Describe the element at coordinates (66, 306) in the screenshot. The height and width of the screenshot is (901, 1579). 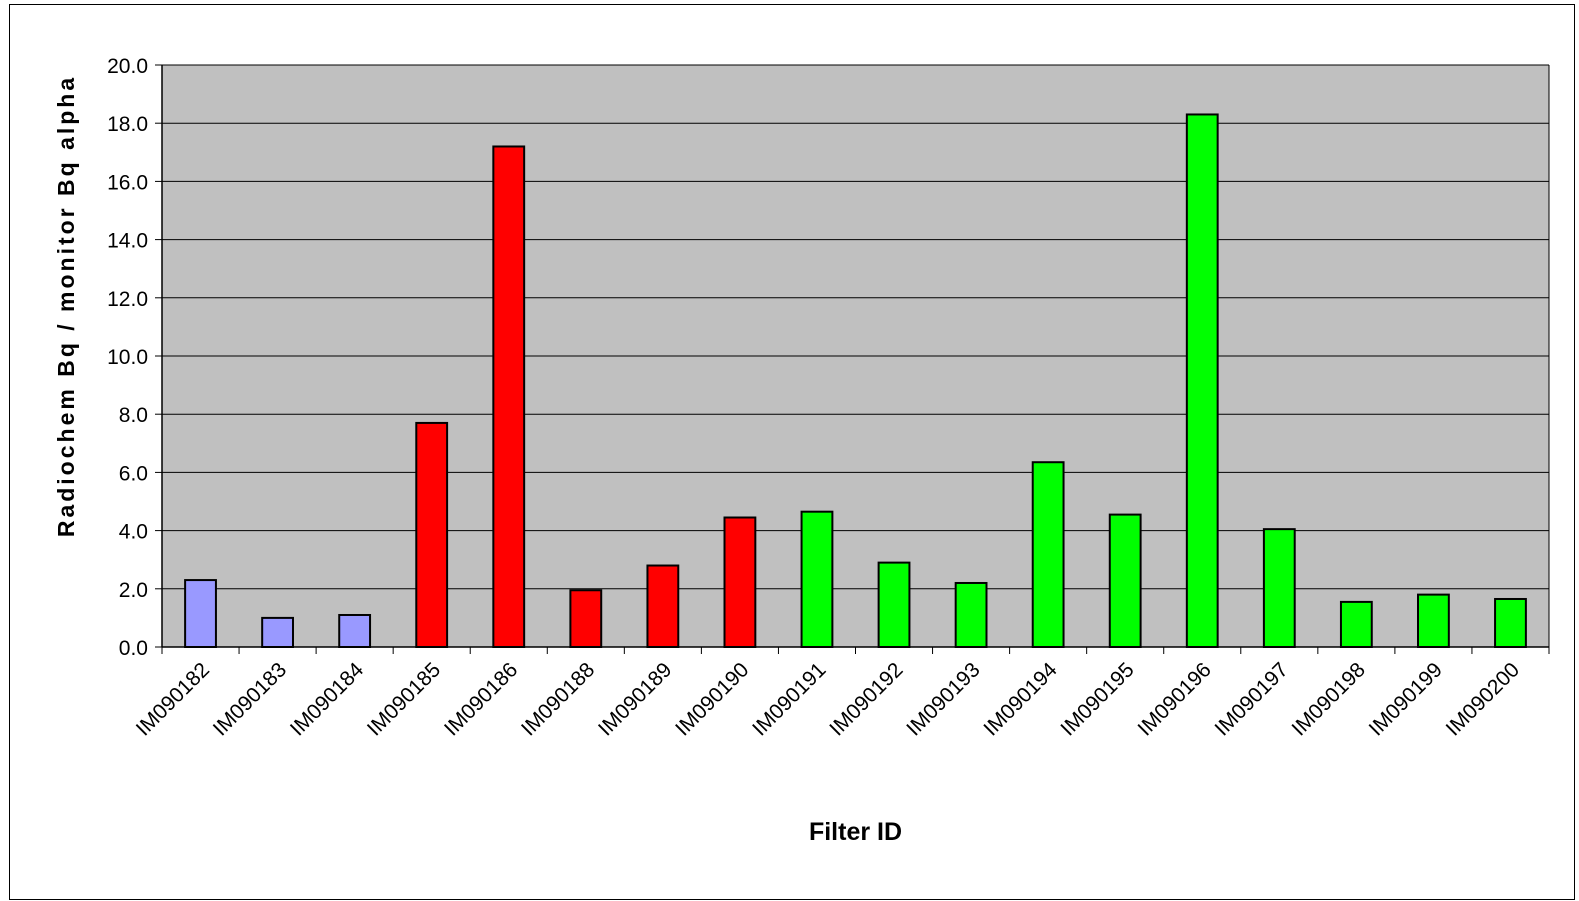
I see `y-axis-title: Radiochem Bq / monitor Bq alpha` at that location.